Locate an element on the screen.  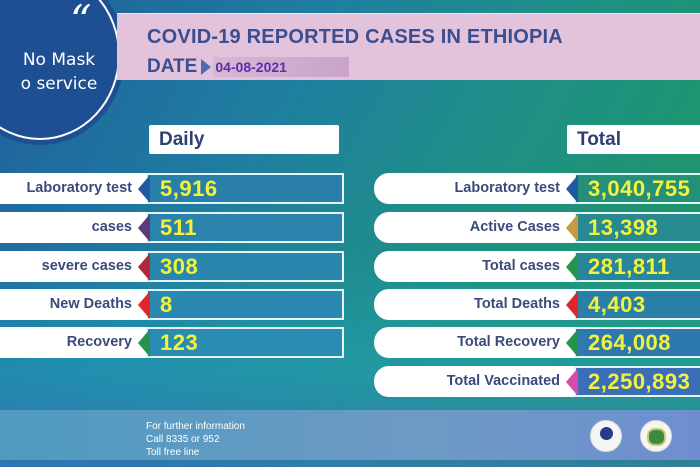
row-value: 264,008 is located at coordinates (637, 342).